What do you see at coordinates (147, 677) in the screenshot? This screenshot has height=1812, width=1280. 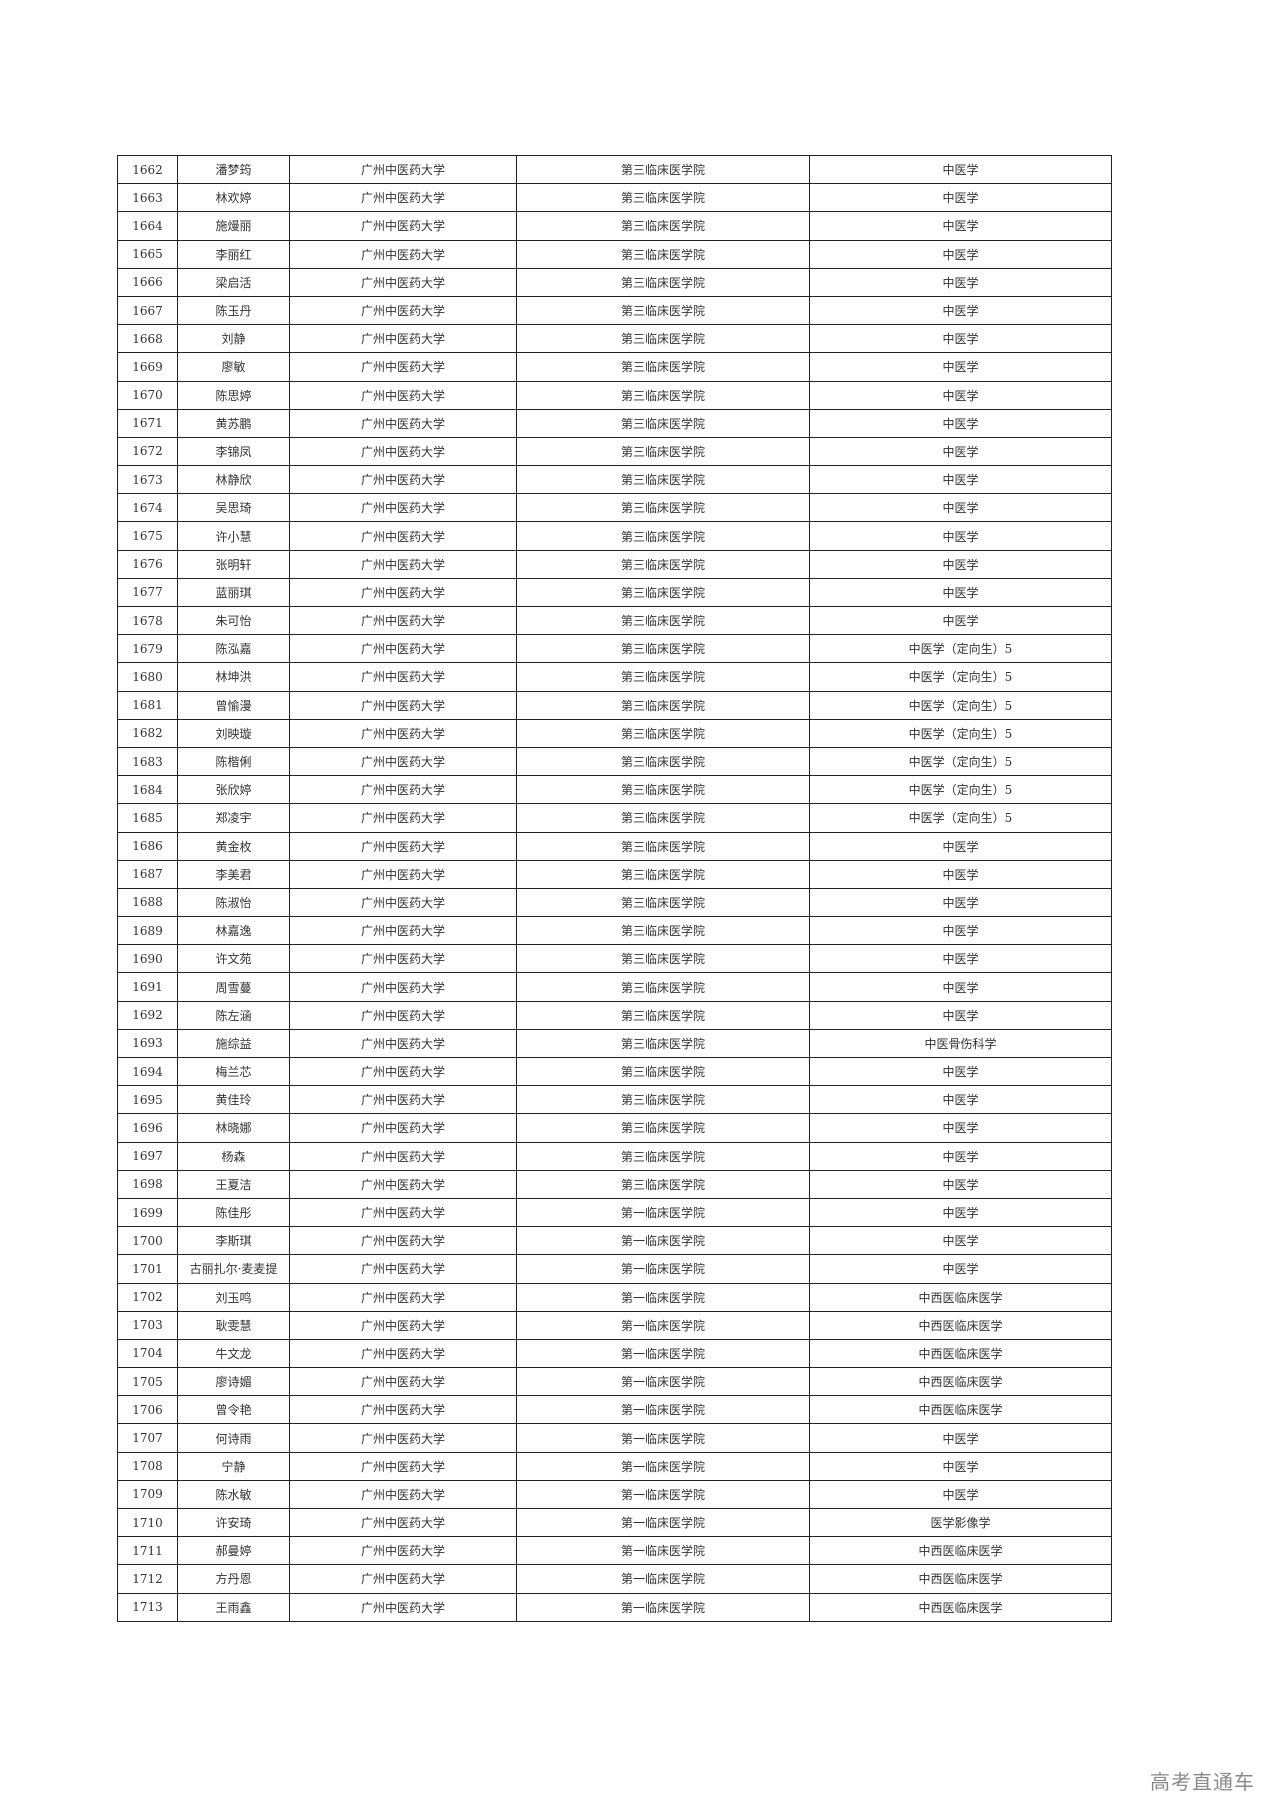 I see `row-number-cell: 1680` at bounding box center [147, 677].